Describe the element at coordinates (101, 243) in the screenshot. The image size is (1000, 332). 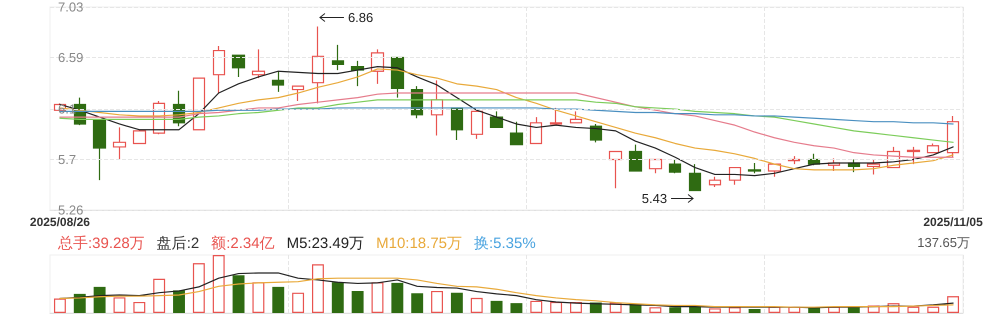
I see `text: 总手:39.28万` at that location.